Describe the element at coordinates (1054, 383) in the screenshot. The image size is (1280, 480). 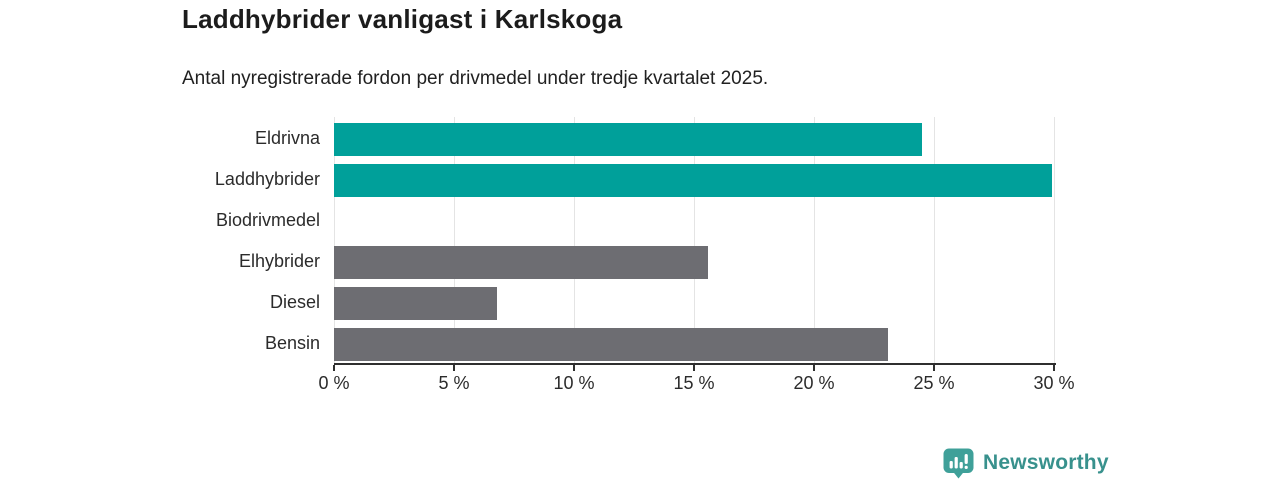
I see `tick-label-30: 30 %` at that location.